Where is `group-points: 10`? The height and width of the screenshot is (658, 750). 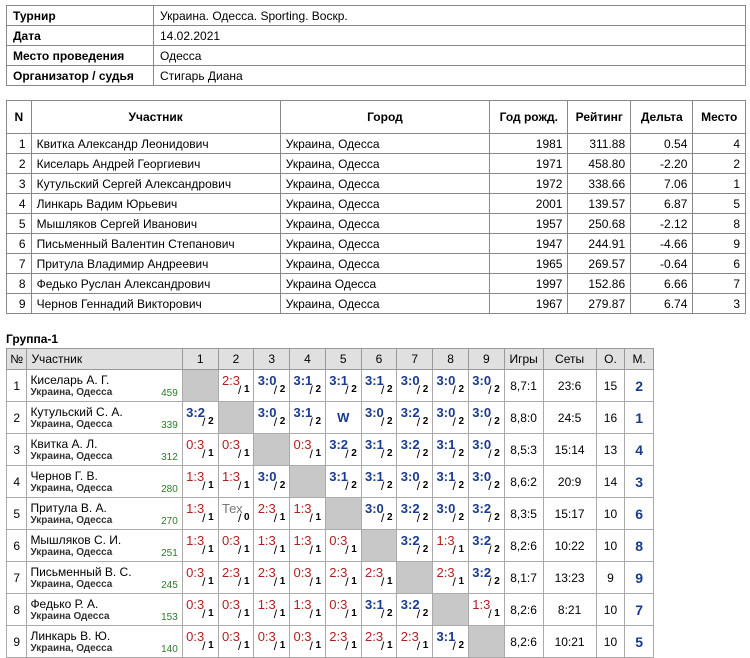
group-points: 10 is located at coordinates (610, 609).